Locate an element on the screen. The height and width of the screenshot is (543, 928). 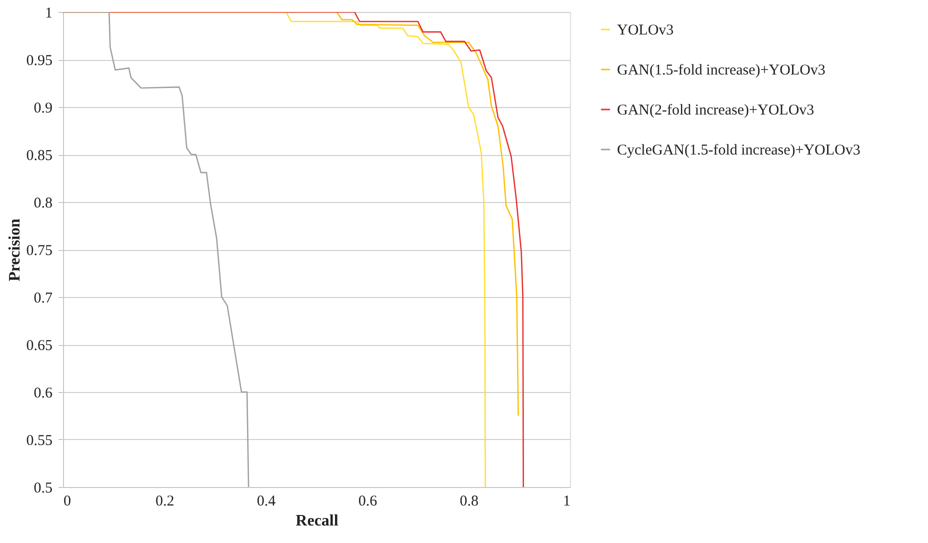
x-tick-label: 0.6 is located at coordinates (368, 502).